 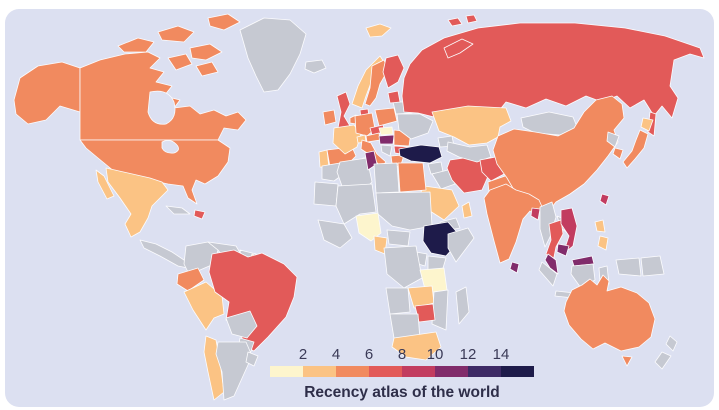 What do you see at coordinates (253, 300) in the screenshot?
I see `country-brazil` at bounding box center [253, 300].